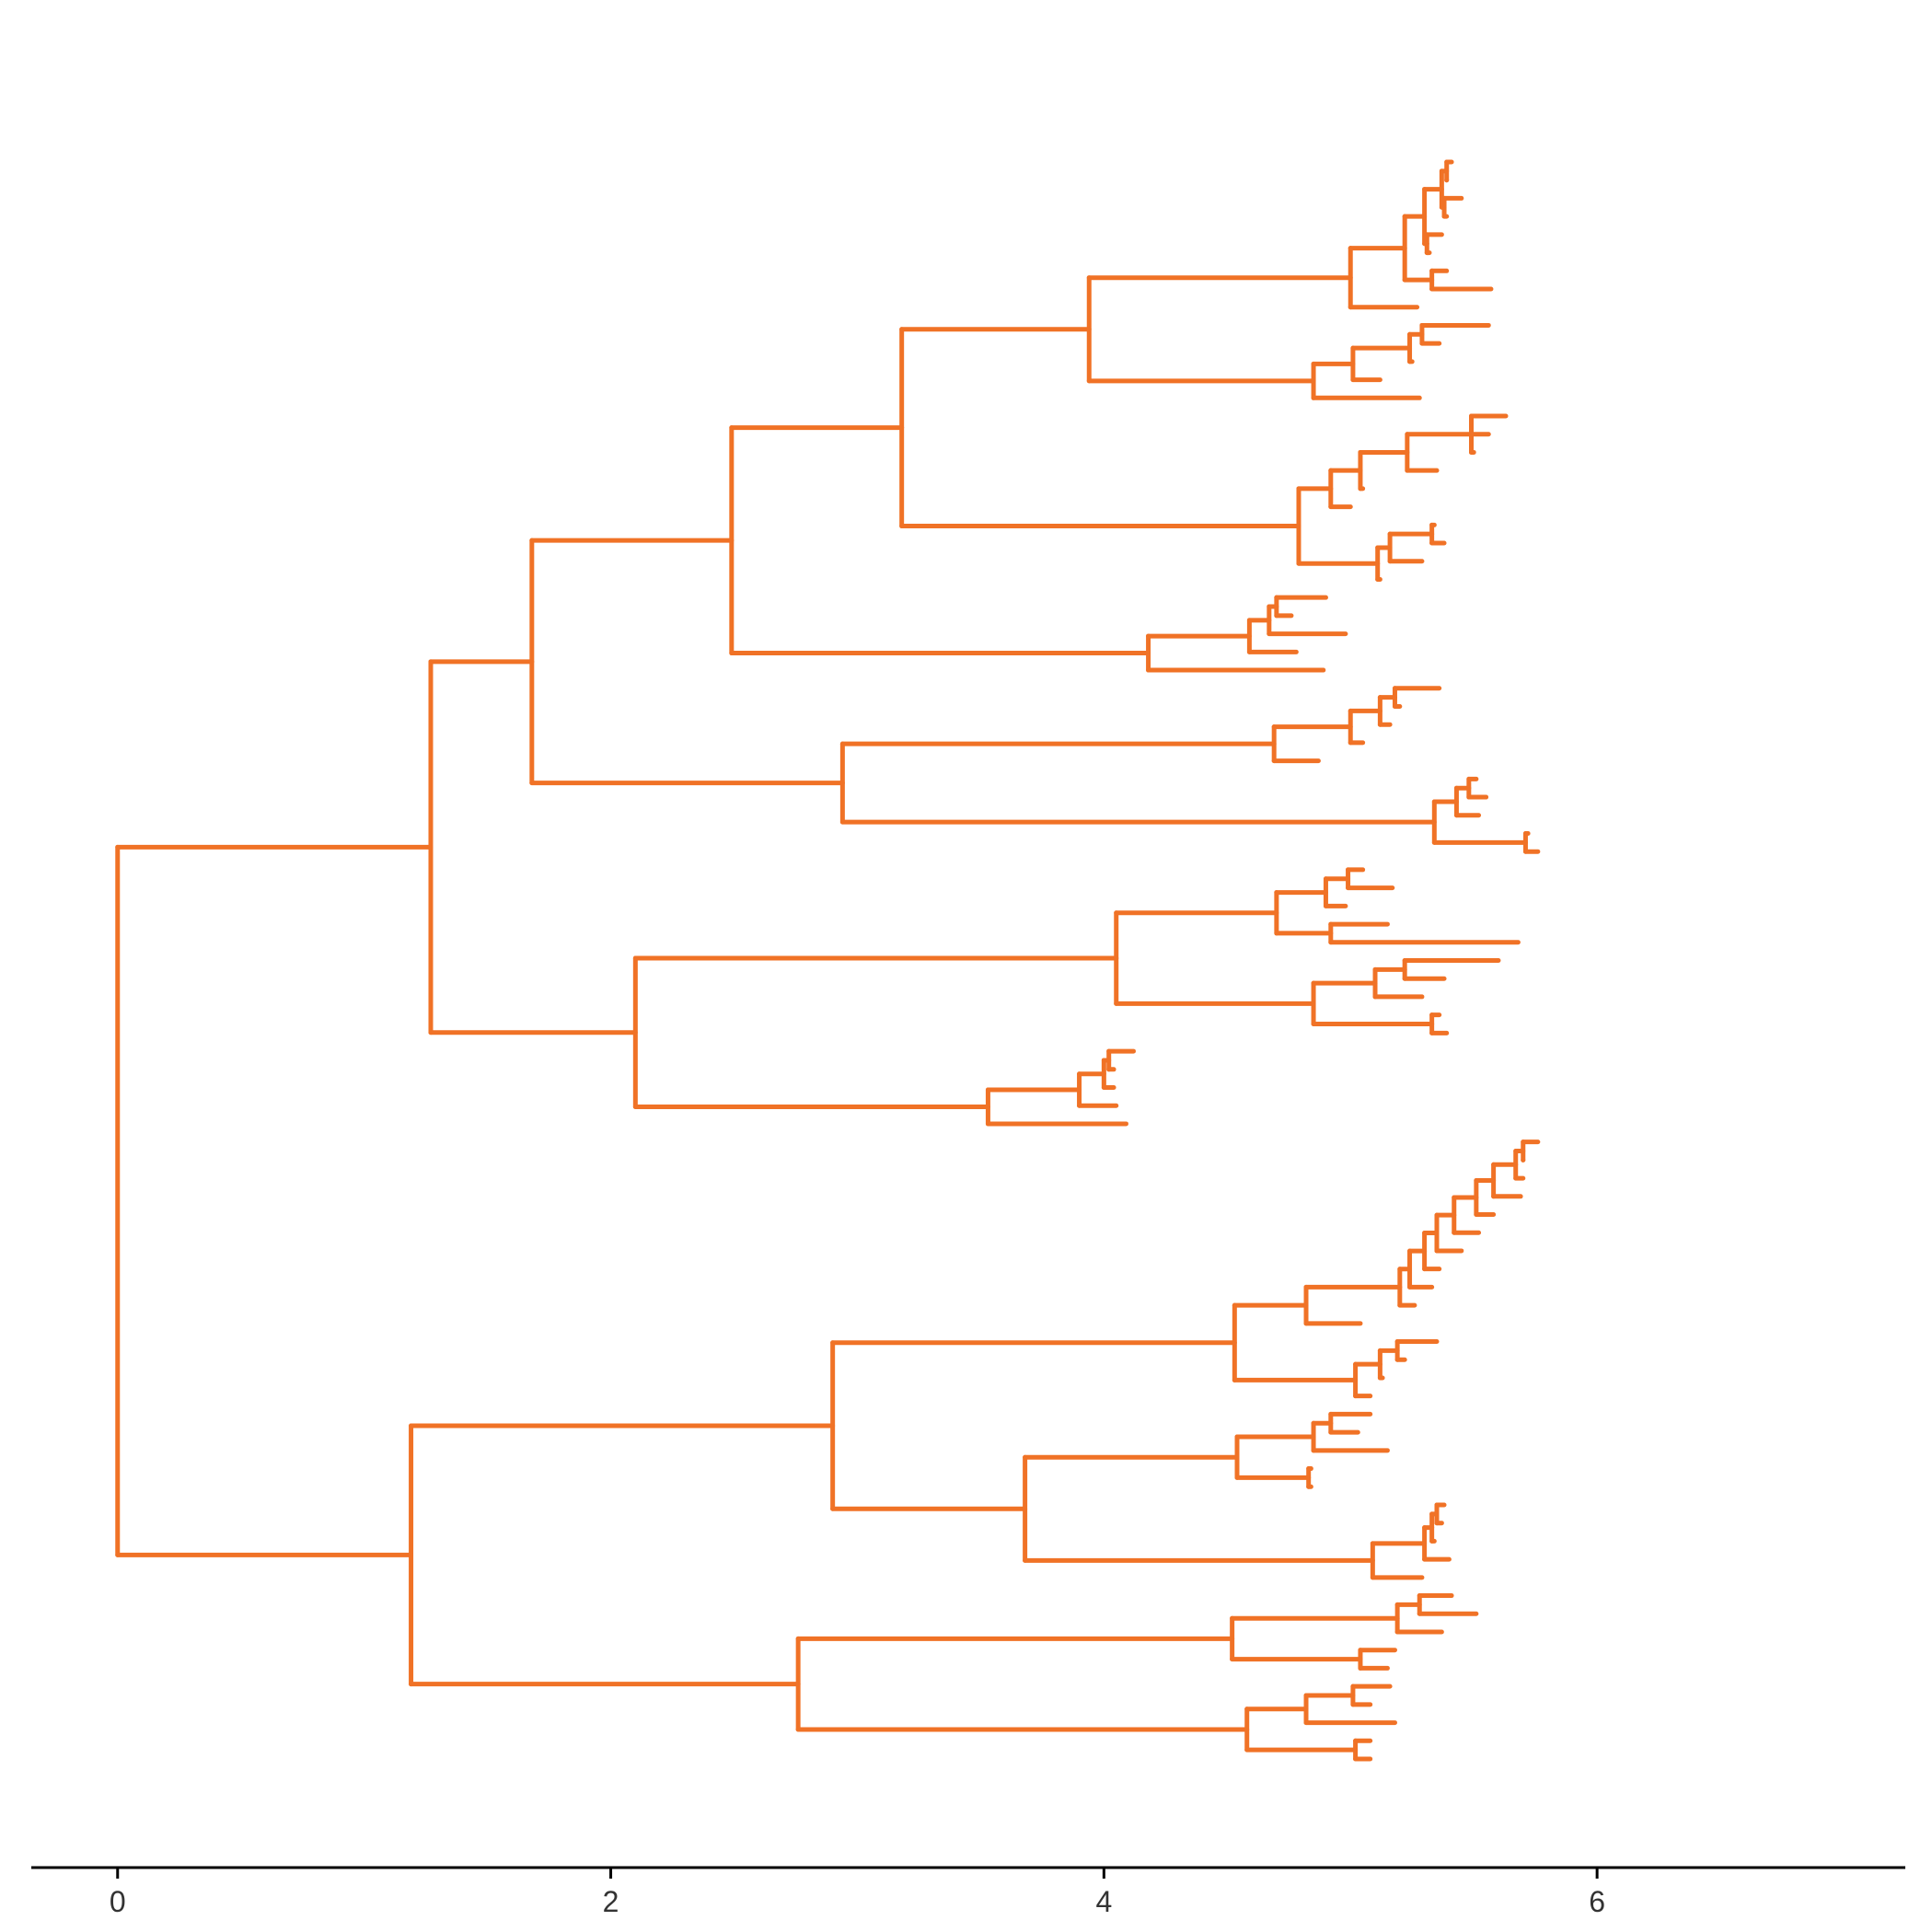 The image size is (1932, 1932). I want to click on x-axis: 0 2 4 6, so click(968, 1892).